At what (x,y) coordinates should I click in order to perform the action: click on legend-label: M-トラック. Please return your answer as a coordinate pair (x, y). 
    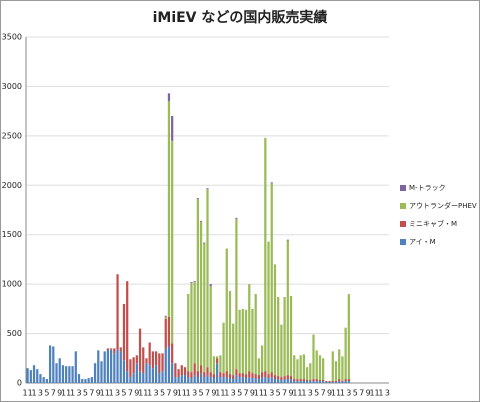
    Looking at the image, I should click on (427, 188).